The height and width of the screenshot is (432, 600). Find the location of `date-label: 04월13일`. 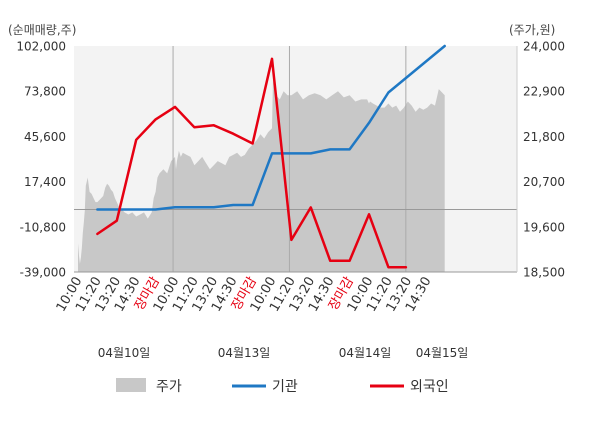

date-label: 04월13일 is located at coordinates (244, 353).